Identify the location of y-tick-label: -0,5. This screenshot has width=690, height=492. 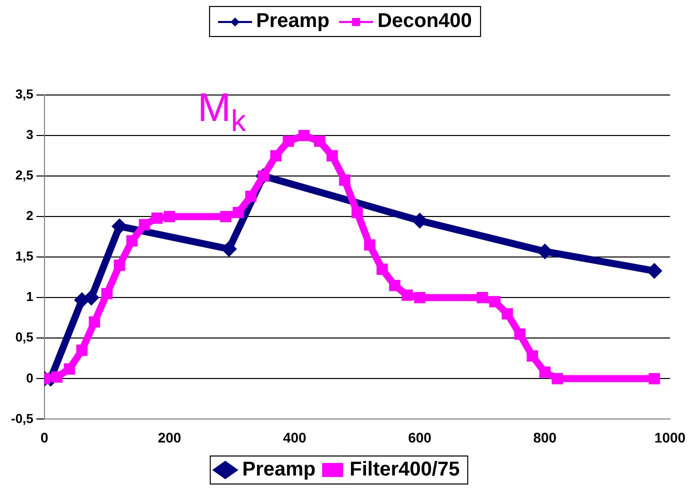
(22, 418).